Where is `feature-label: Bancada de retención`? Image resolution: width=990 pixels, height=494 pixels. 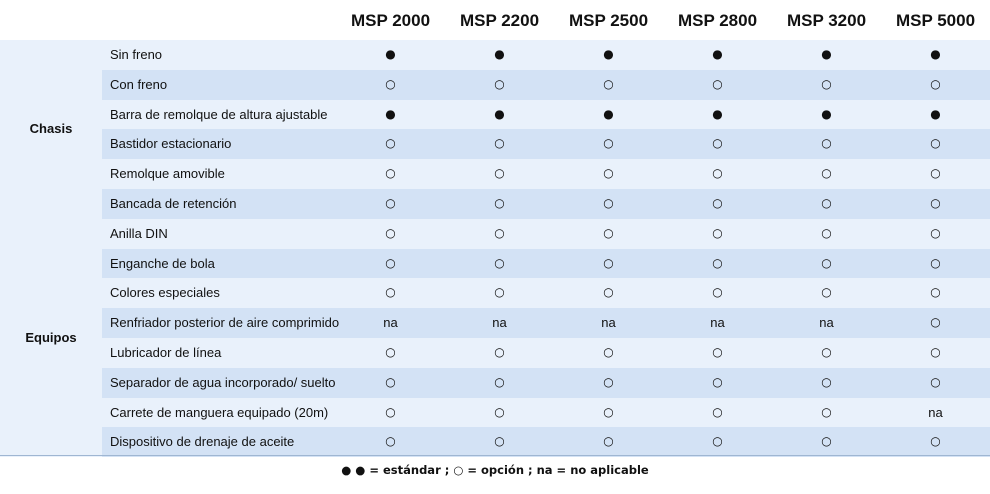
feature-label: Bancada de retención is located at coordinates (173, 203).